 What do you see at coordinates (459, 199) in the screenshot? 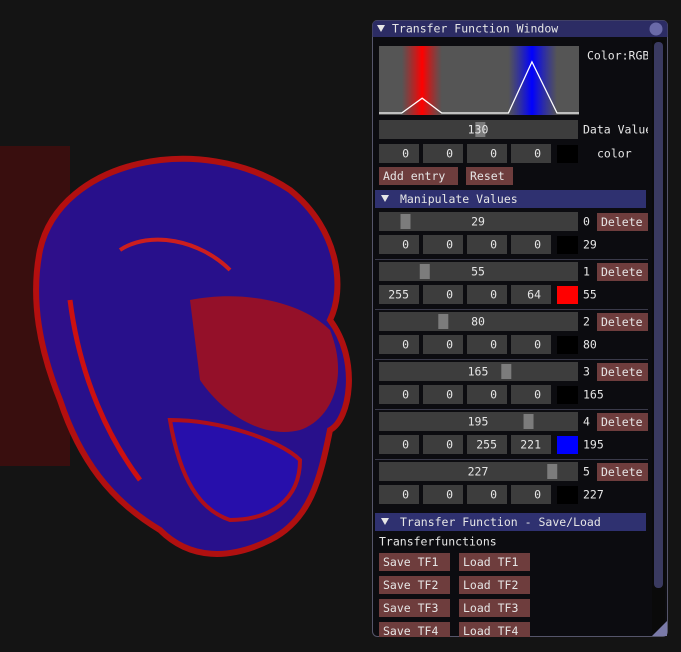
I see `section-title: Manipulate Values` at bounding box center [459, 199].